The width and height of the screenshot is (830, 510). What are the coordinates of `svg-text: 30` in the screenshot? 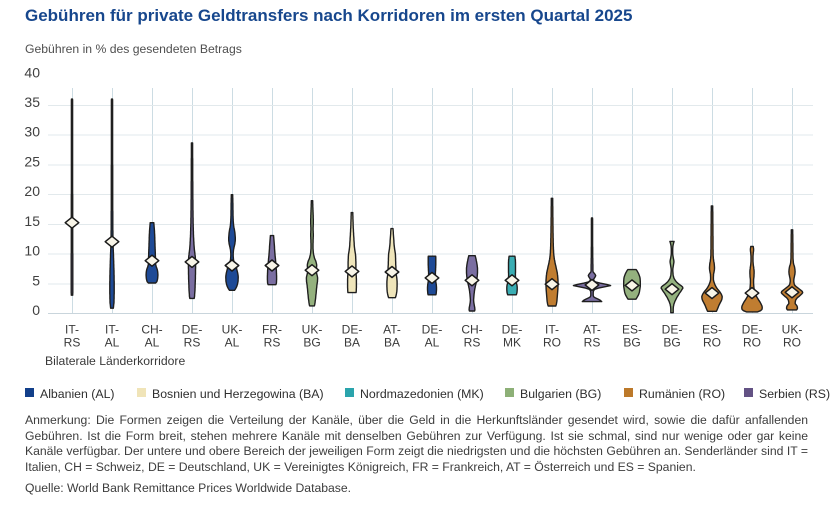 It's located at (32, 132).